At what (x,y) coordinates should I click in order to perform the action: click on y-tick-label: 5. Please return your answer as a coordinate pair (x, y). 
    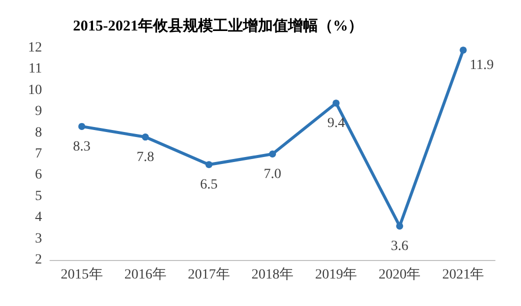
    Looking at the image, I should click on (38, 196).